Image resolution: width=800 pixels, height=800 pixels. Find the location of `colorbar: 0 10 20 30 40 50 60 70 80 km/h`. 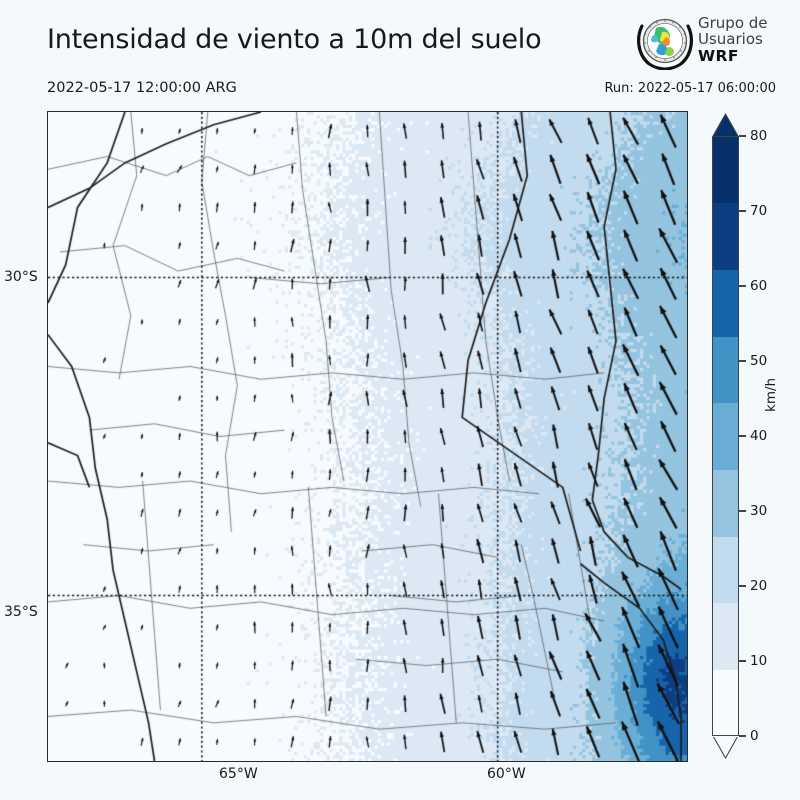

colorbar: 0 10 20 30 40 50 60 70 80 km/h is located at coordinates (755, 438).